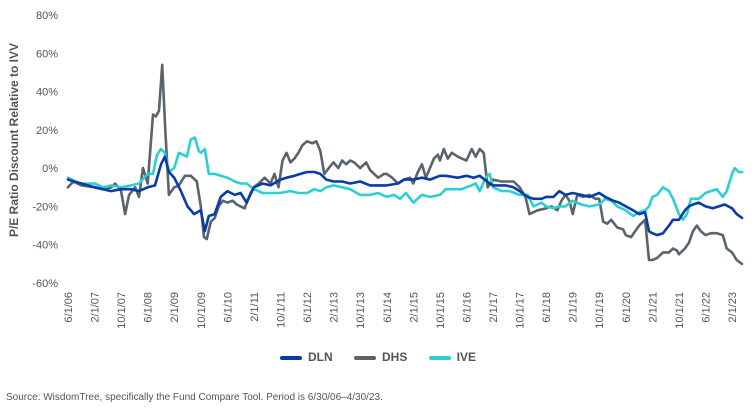  What do you see at coordinates (202, 310) in the screenshot?
I see `x-tick-label: 10/1/09` at bounding box center [202, 310].